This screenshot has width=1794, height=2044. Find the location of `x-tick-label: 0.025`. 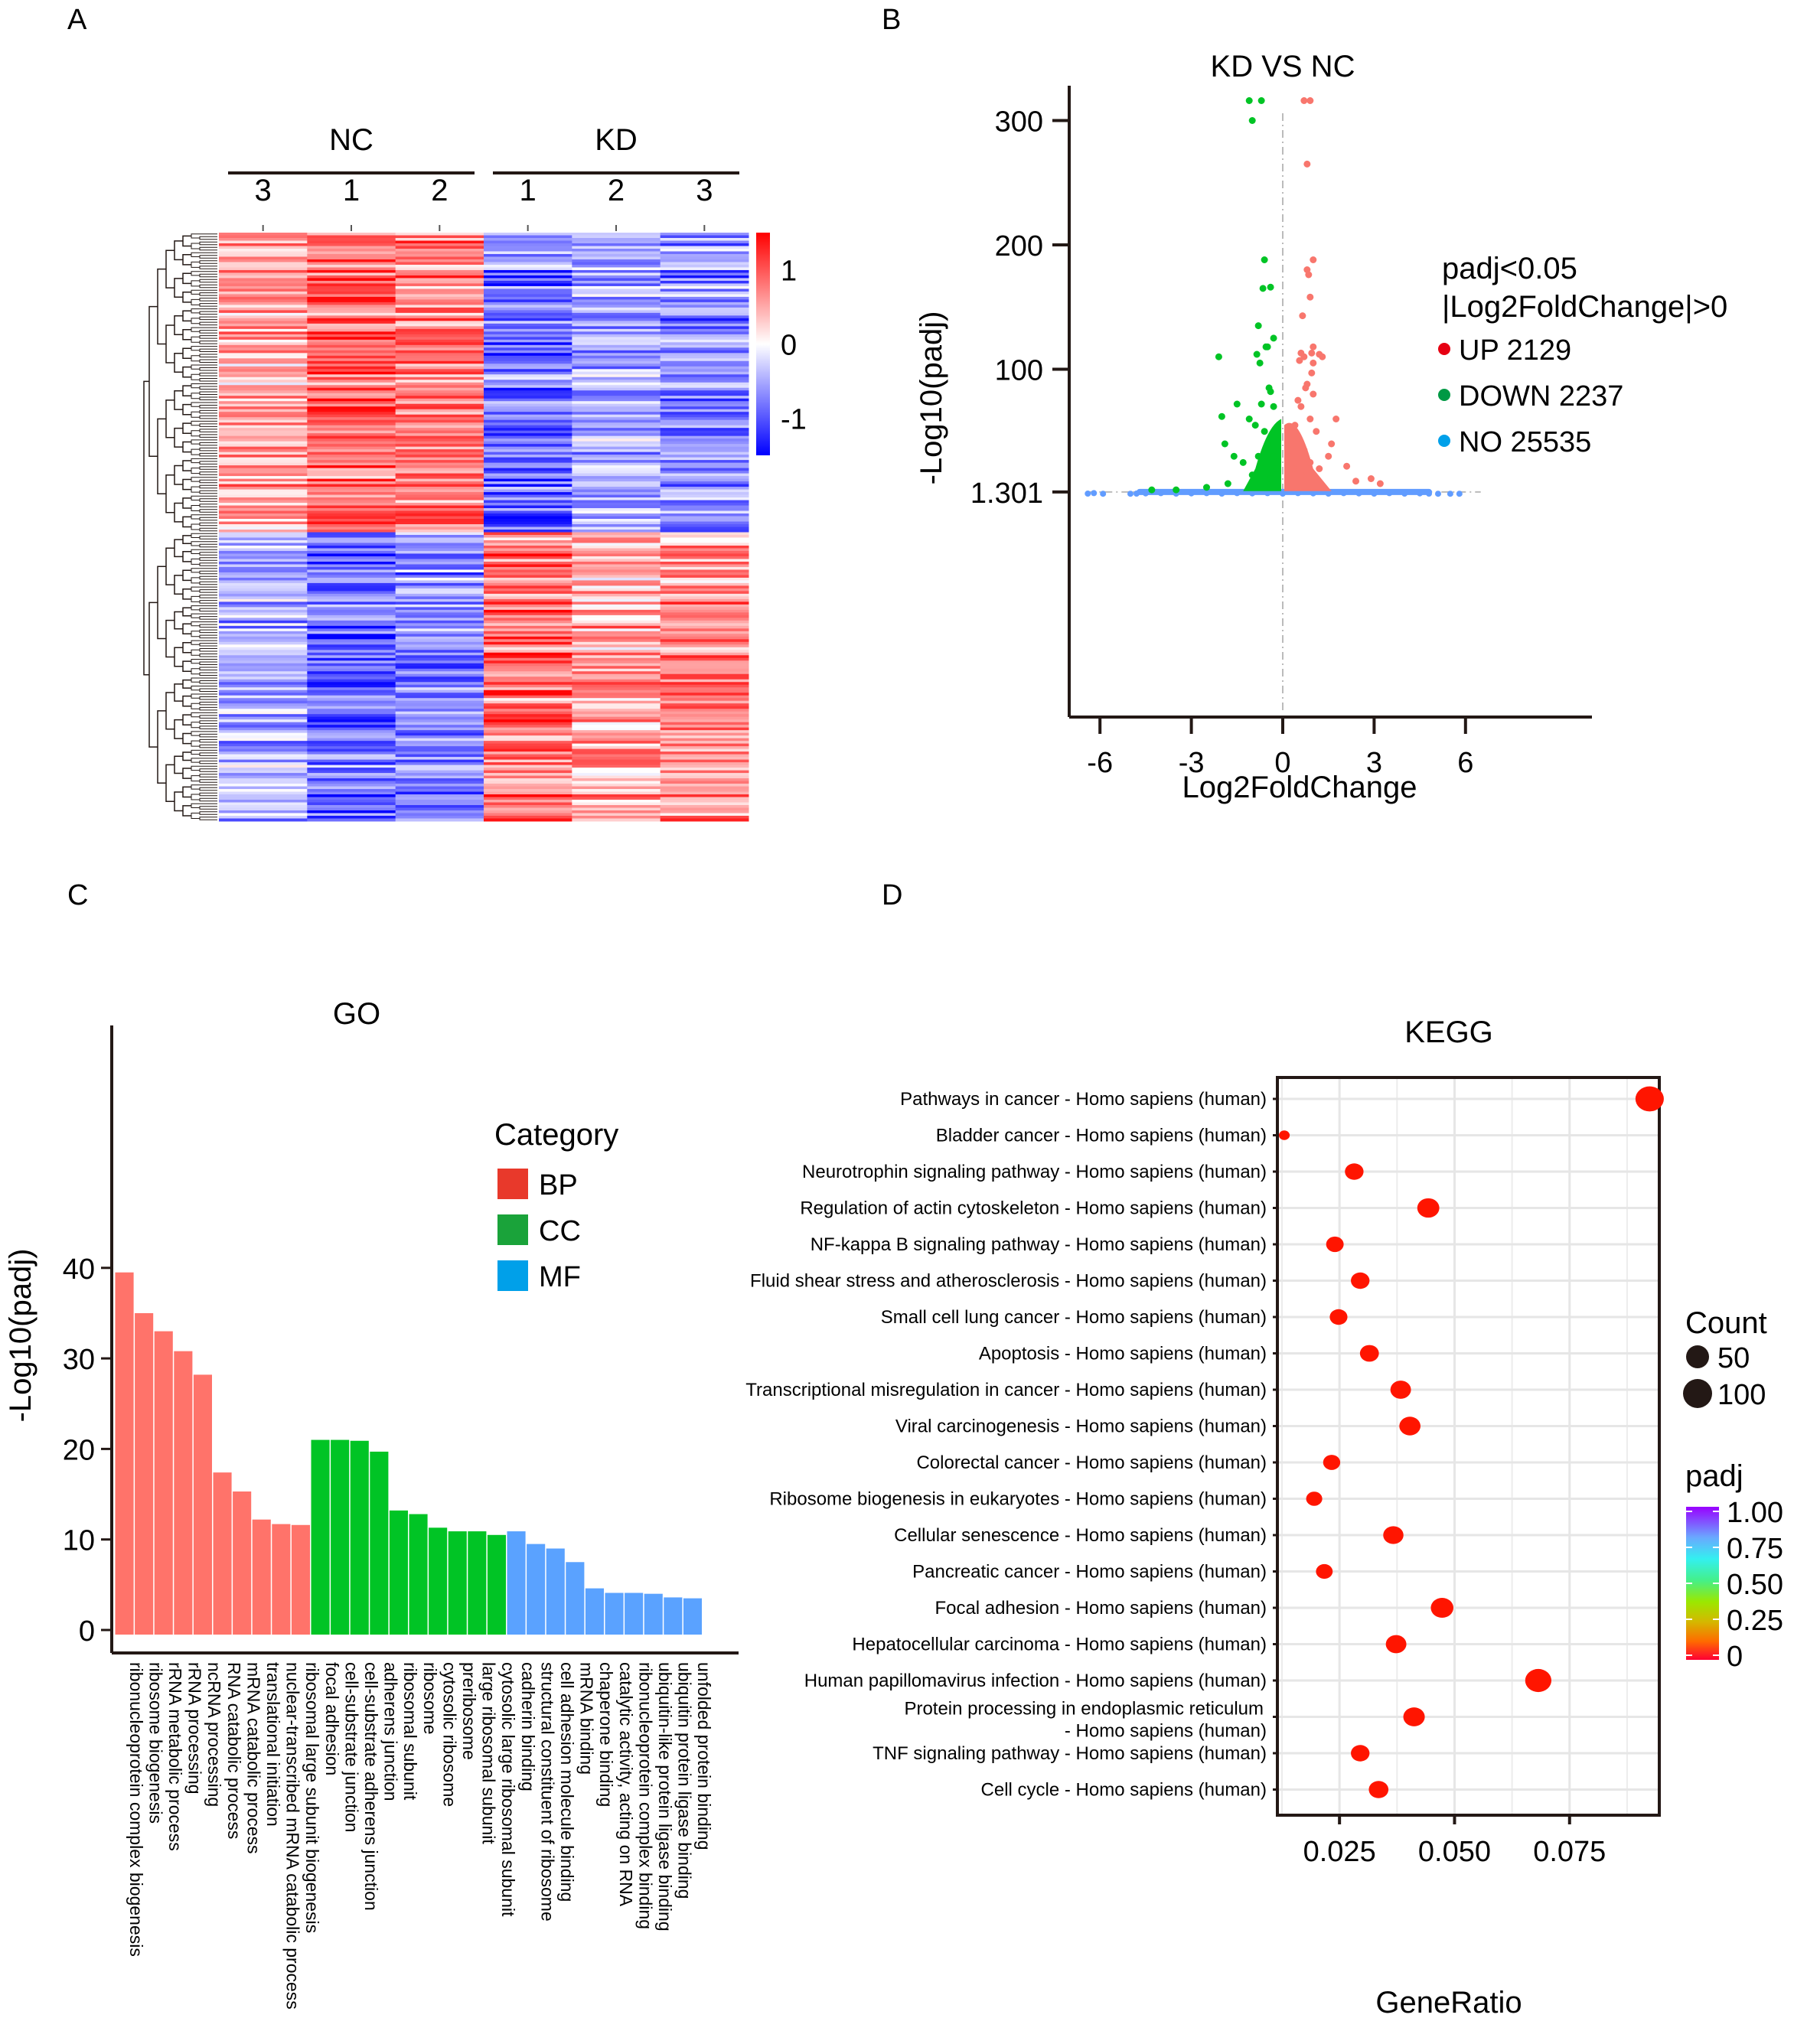

x-tick-label: 0.025 is located at coordinates (1339, 1852).